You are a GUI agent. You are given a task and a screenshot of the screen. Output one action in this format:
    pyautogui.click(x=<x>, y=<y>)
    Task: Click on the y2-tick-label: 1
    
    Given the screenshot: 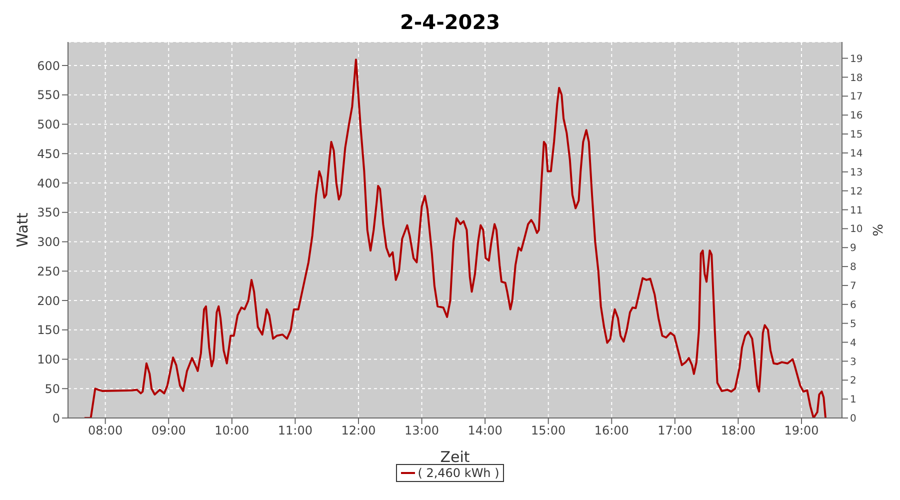 What is the action you would take?
    pyautogui.click(x=853, y=400)
    